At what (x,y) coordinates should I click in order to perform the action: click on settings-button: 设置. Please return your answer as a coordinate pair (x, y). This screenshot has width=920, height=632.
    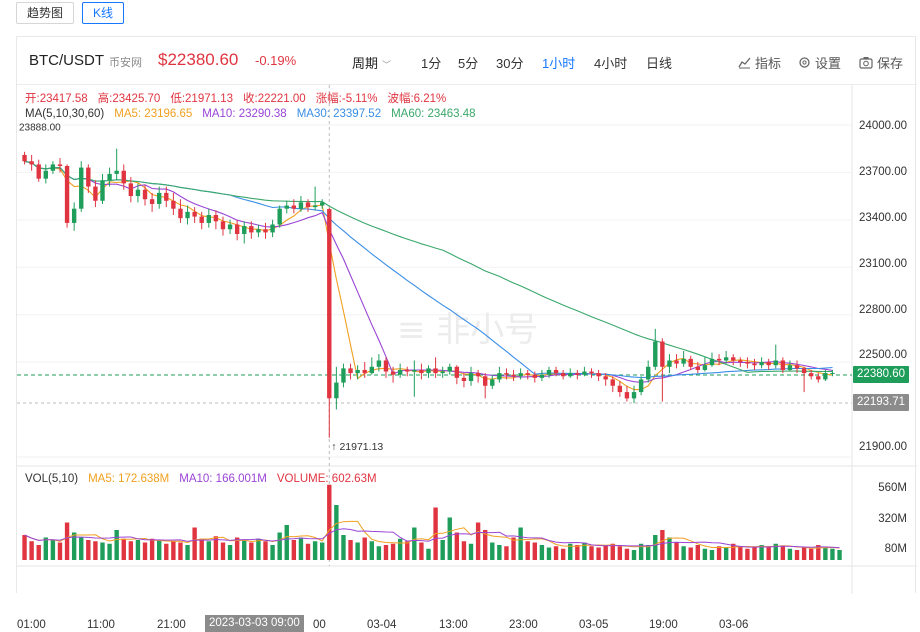
    Looking at the image, I should click on (819, 62).